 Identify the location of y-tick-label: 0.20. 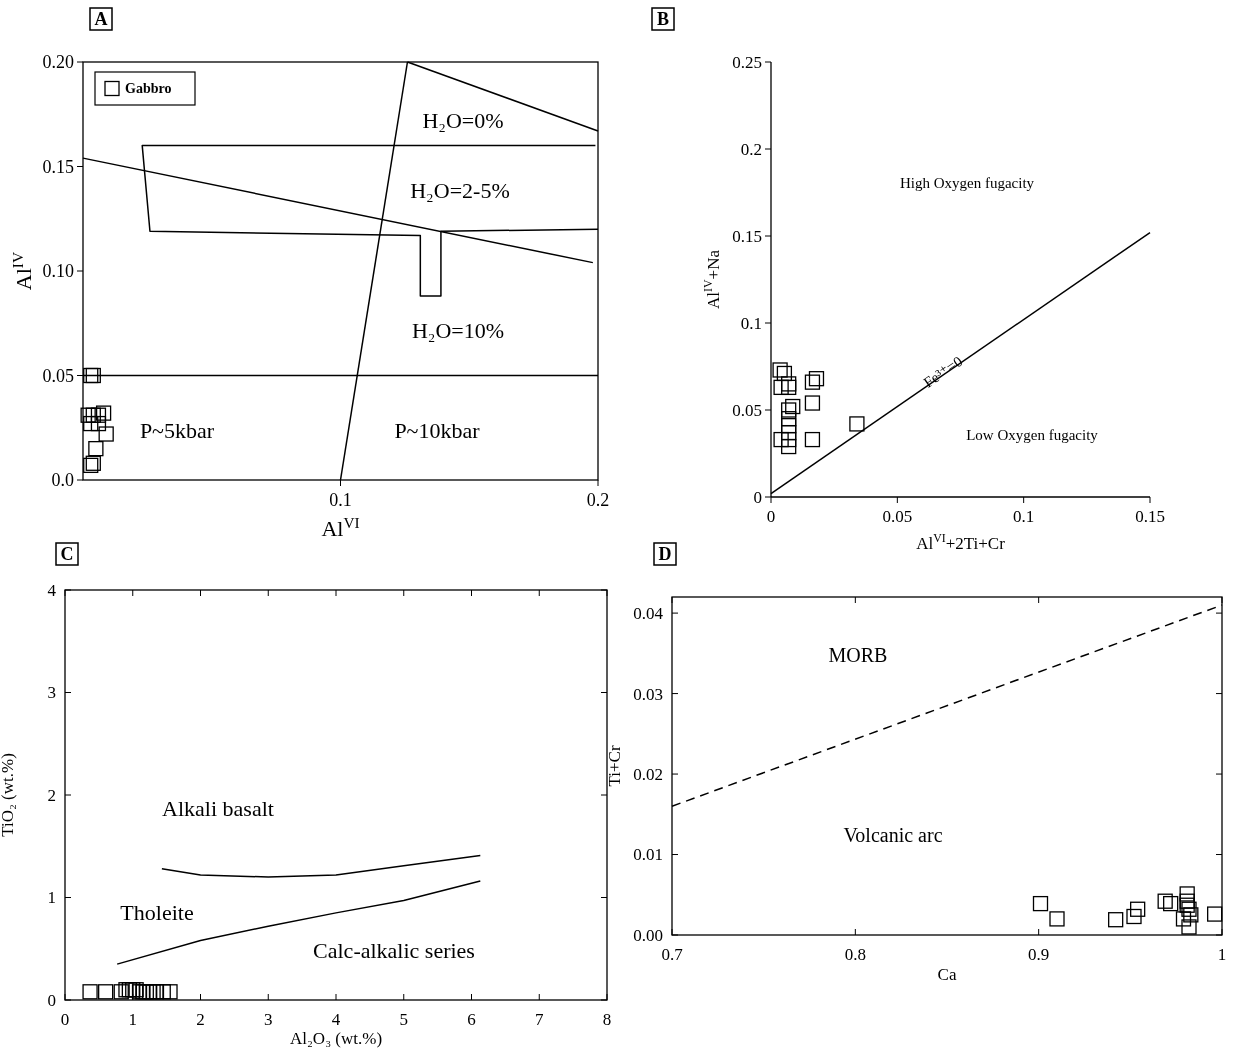
(58, 62).